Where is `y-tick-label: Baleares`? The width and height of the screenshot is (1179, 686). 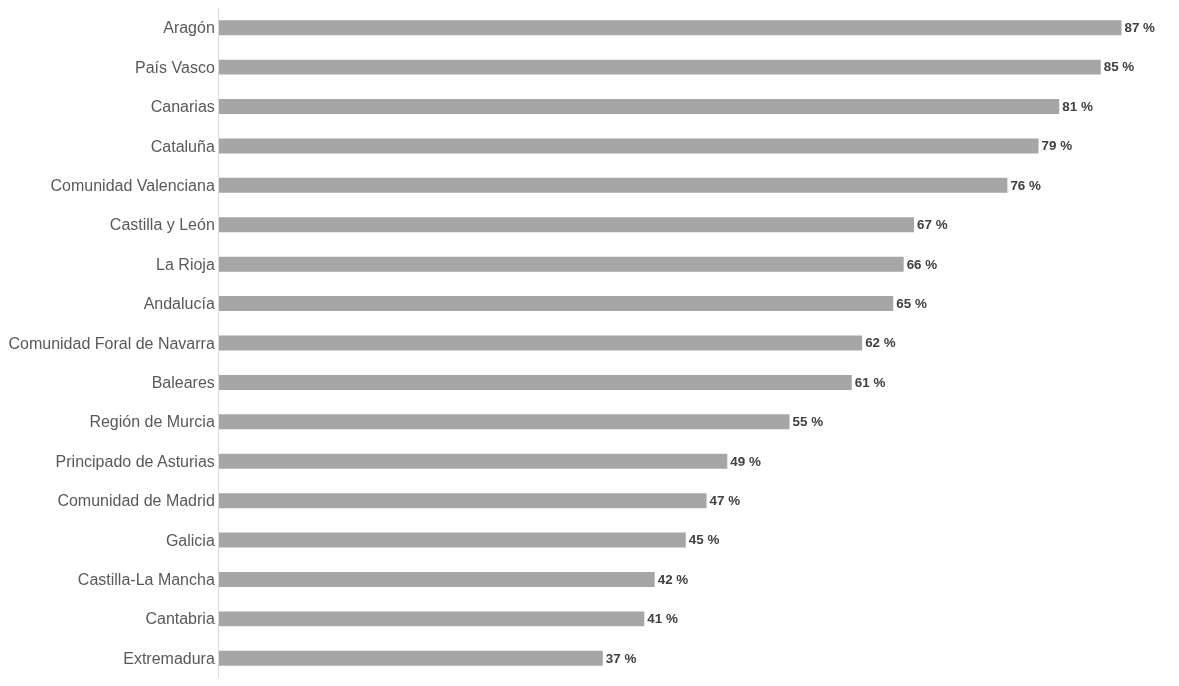
y-tick-label: Baleares is located at coordinates (183, 383).